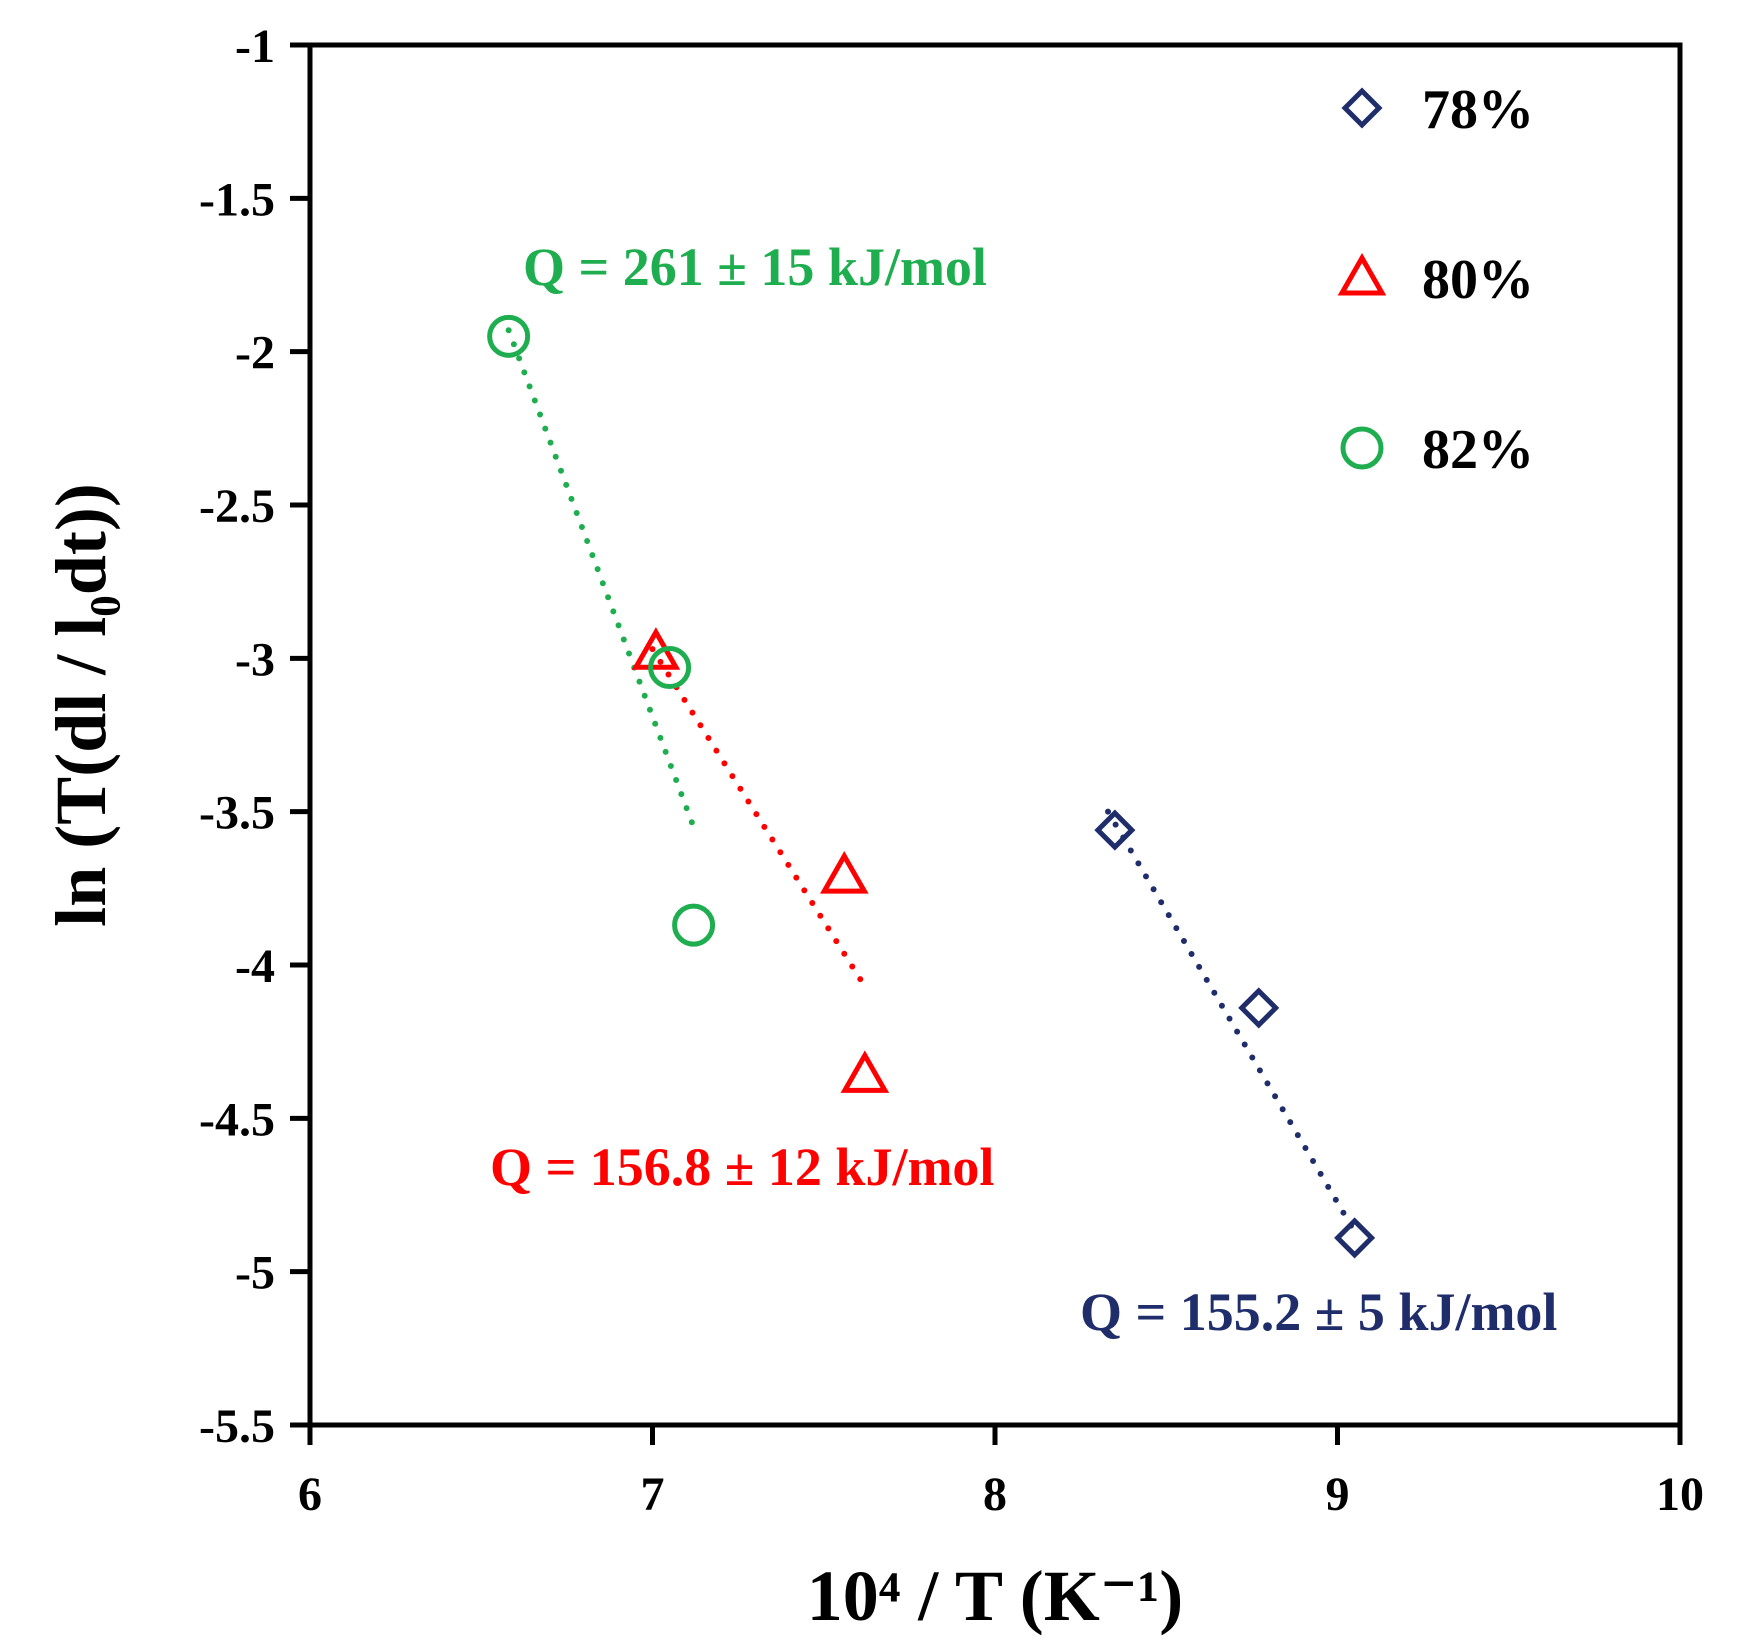  What do you see at coordinates (237, 813) in the screenshot?
I see `y-tick-label: -3.5` at bounding box center [237, 813].